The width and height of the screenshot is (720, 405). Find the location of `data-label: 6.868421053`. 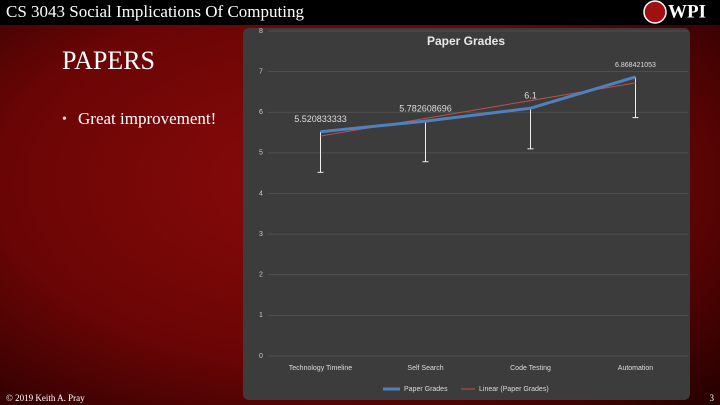

data-label: 6.868421053 is located at coordinates (635, 65).